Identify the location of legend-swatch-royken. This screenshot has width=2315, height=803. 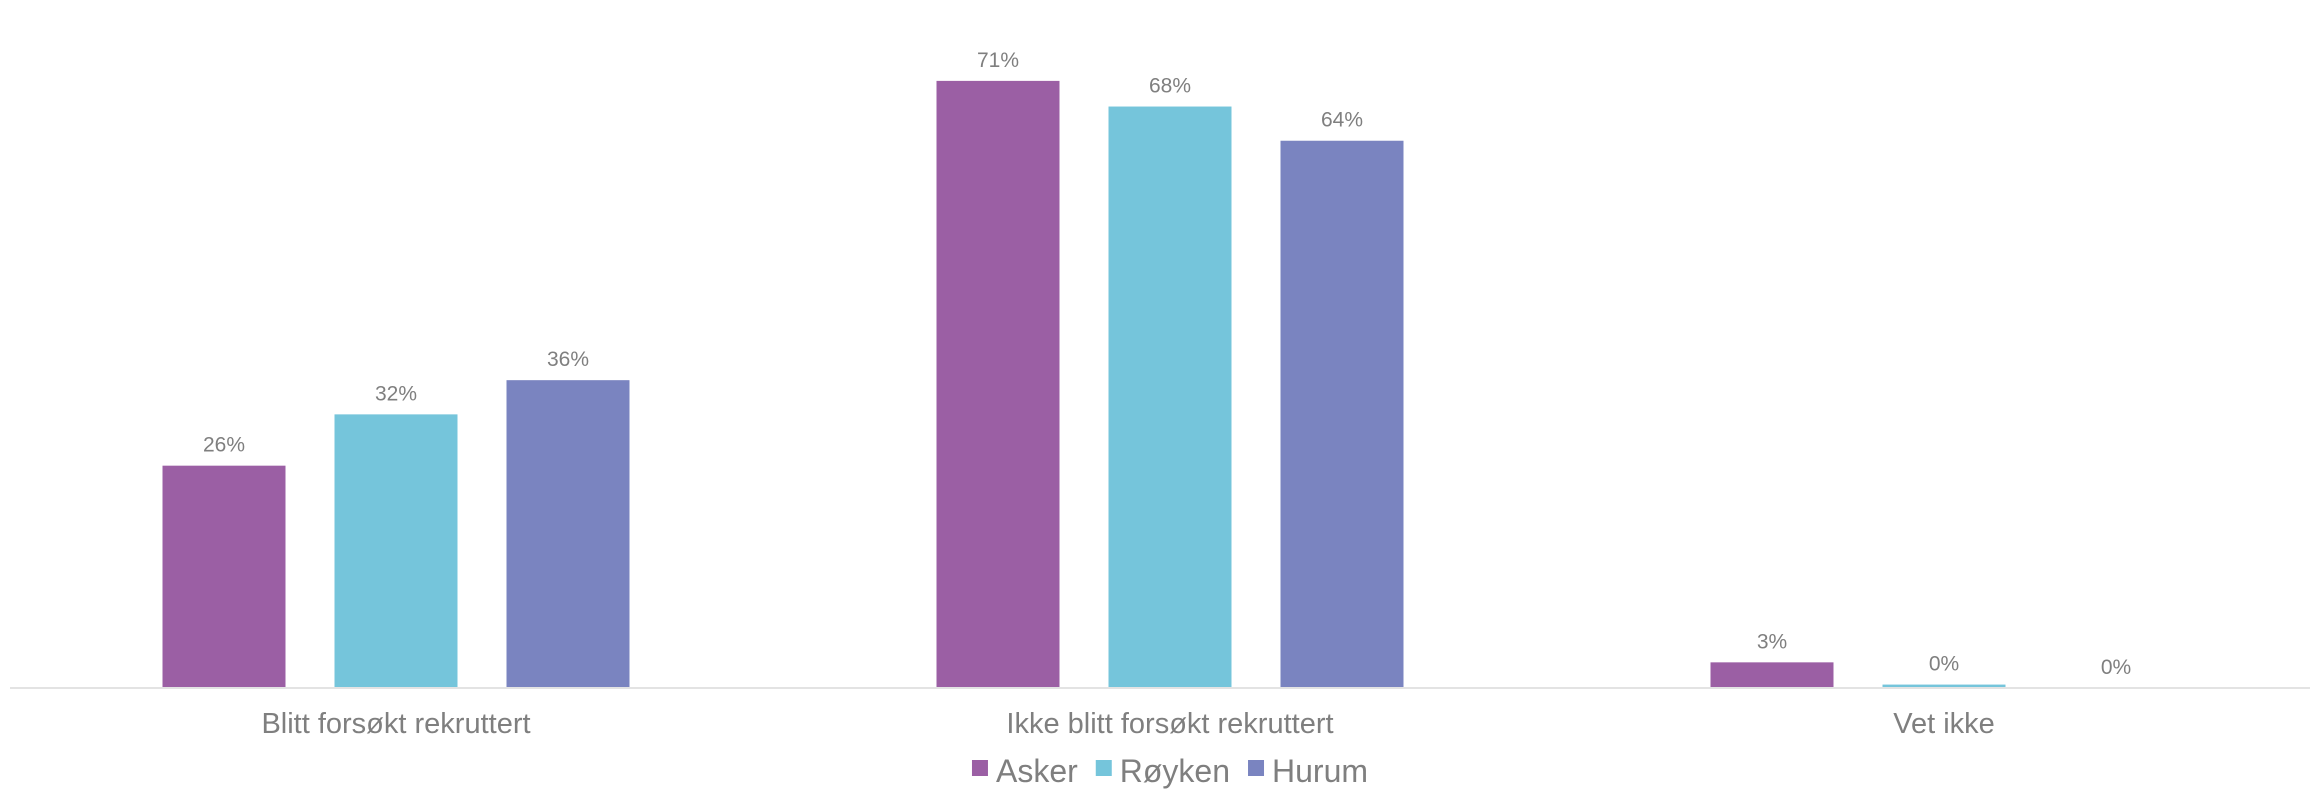
(1103, 768).